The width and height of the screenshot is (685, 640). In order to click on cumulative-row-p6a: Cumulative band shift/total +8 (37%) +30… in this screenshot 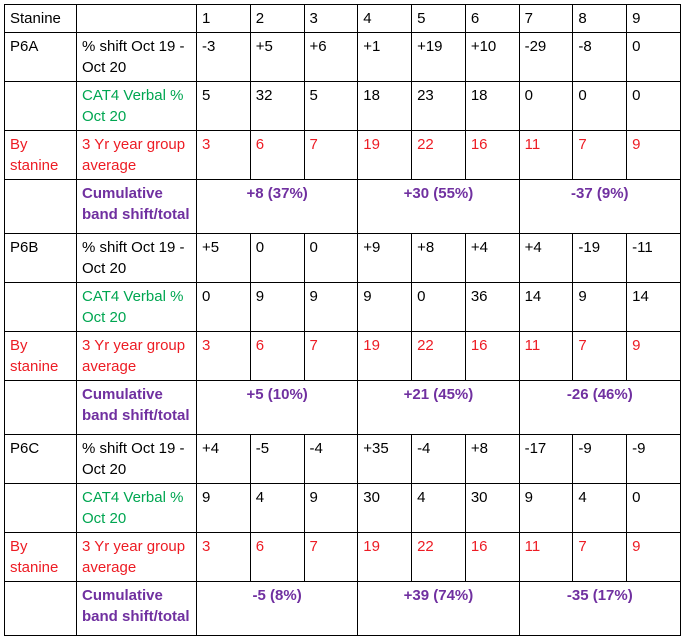, I will do `click(343, 206)`.